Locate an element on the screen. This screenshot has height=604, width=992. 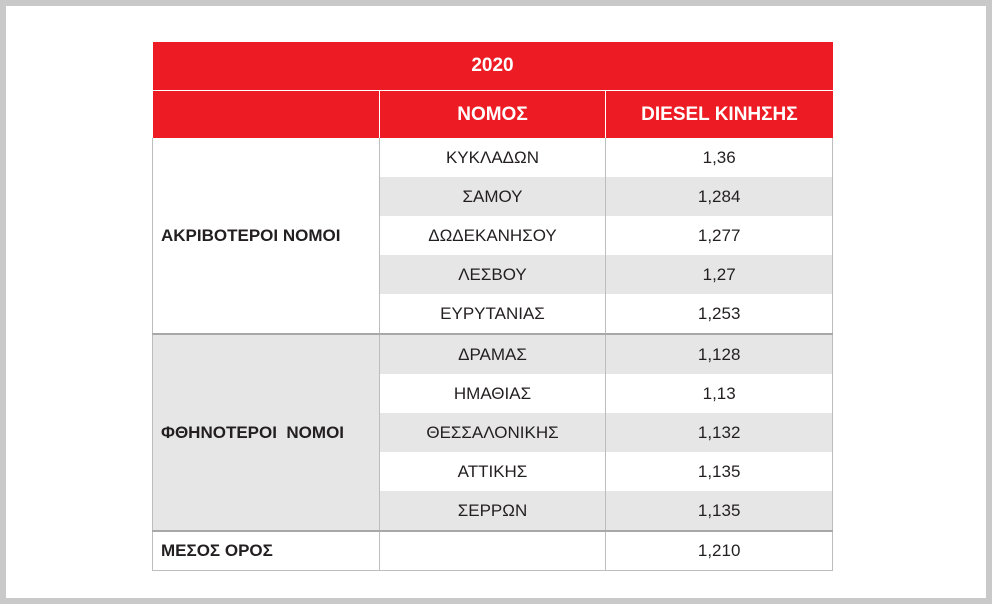
table-row: ΔΩΔΕΚΑΝΗΣΟΥ 1,277 is located at coordinates (493, 235).